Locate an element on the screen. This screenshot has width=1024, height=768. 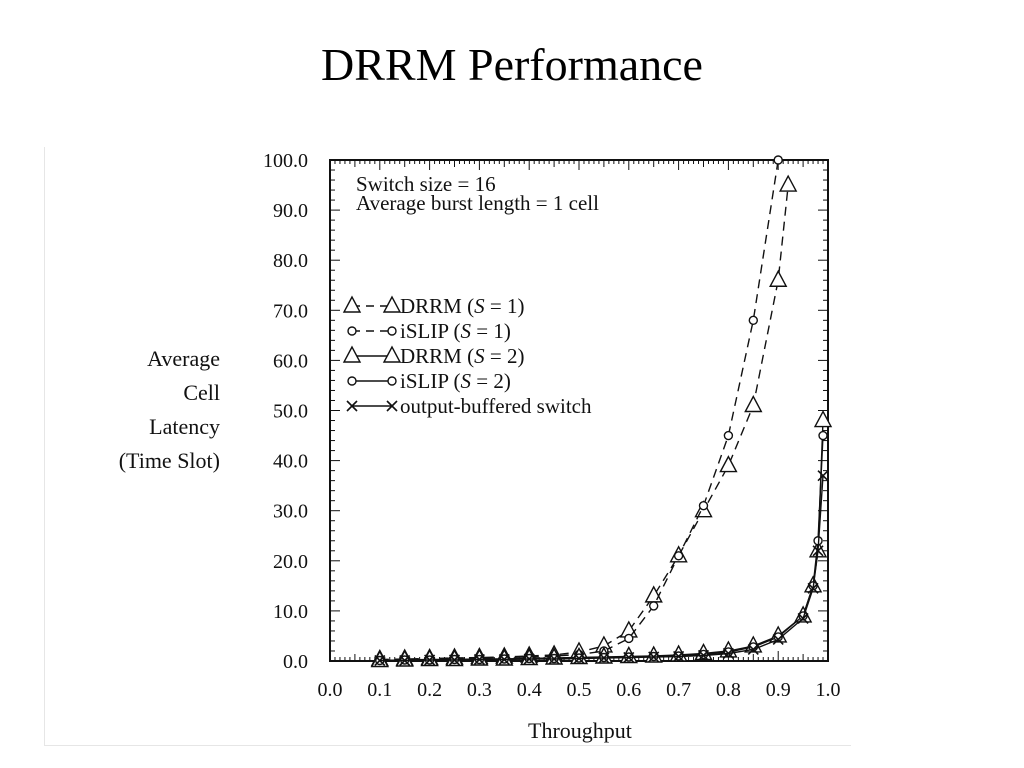
y-axis-label: Average Cell Latency (Time Slot) is located at coordinates (145, 410).